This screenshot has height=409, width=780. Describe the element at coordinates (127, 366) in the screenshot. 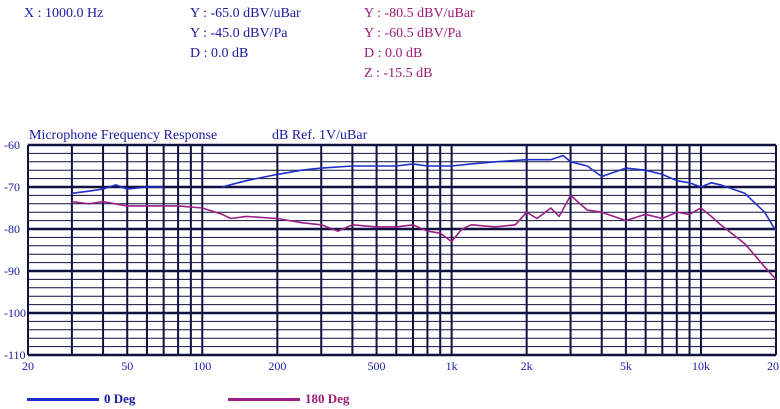

I see `x-tick-label: 50` at that location.